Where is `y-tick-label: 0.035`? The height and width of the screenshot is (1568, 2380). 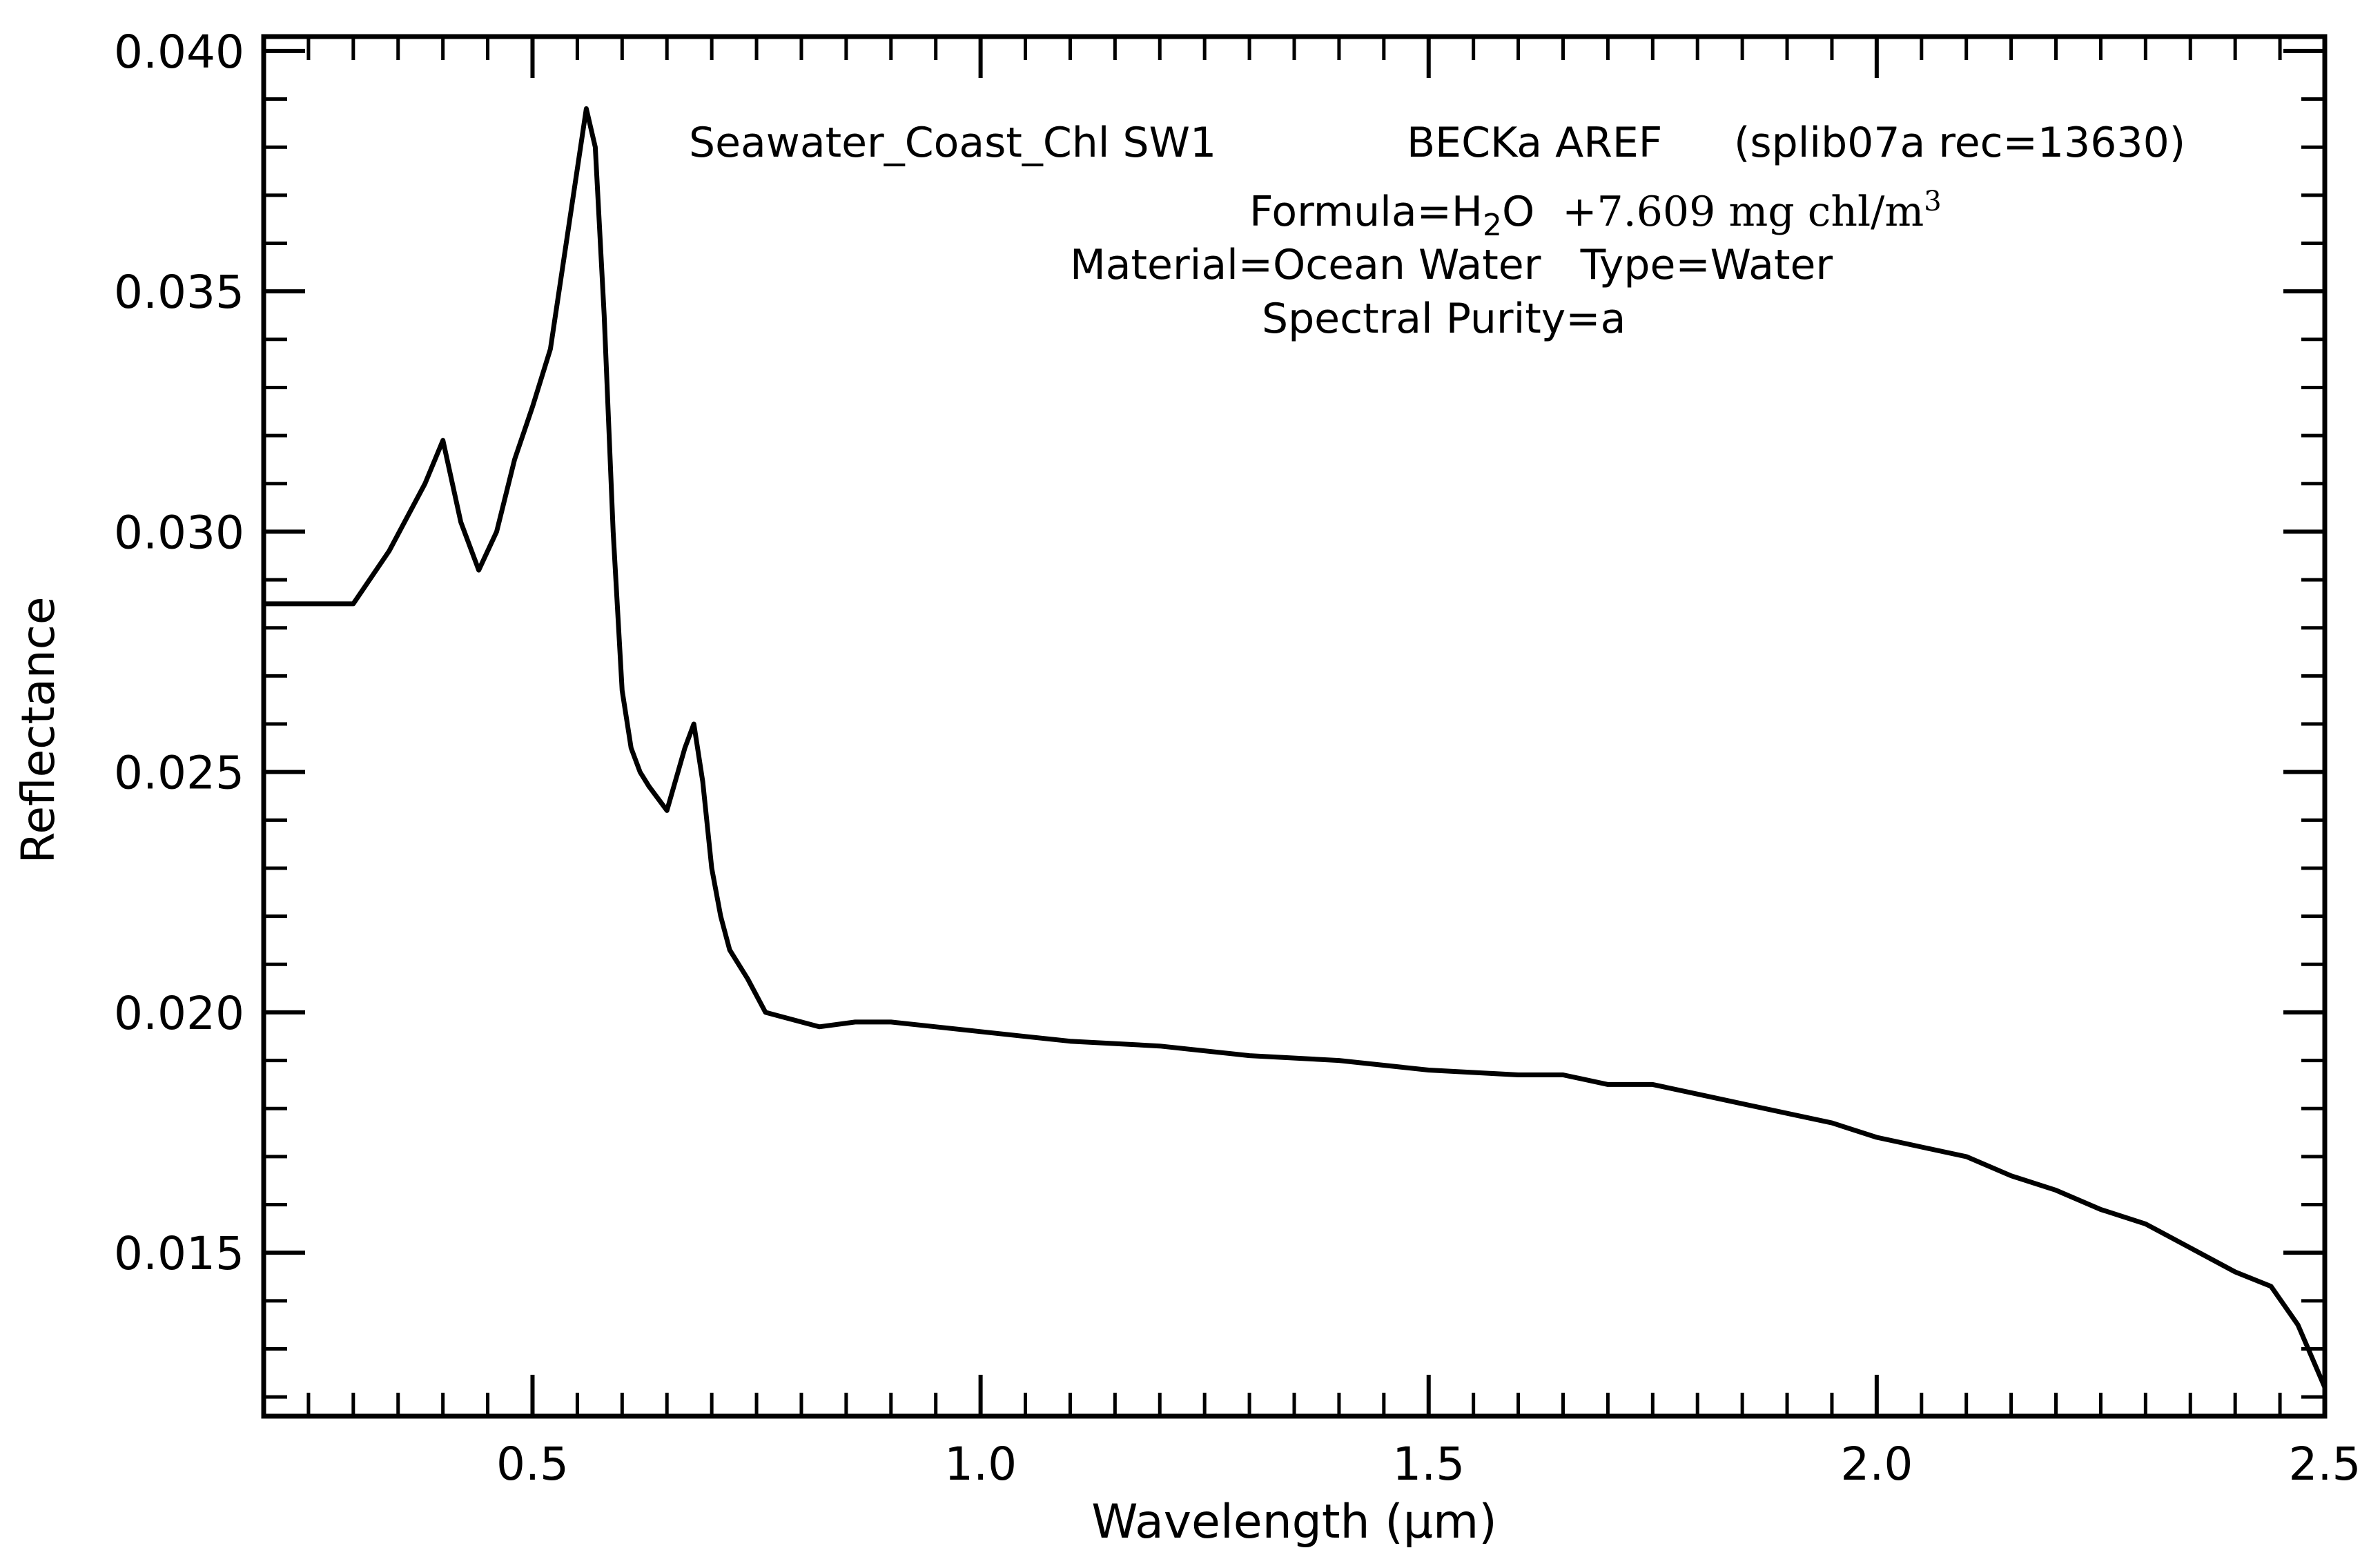 y-tick-label: 0.035 is located at coordinates (179, 292).